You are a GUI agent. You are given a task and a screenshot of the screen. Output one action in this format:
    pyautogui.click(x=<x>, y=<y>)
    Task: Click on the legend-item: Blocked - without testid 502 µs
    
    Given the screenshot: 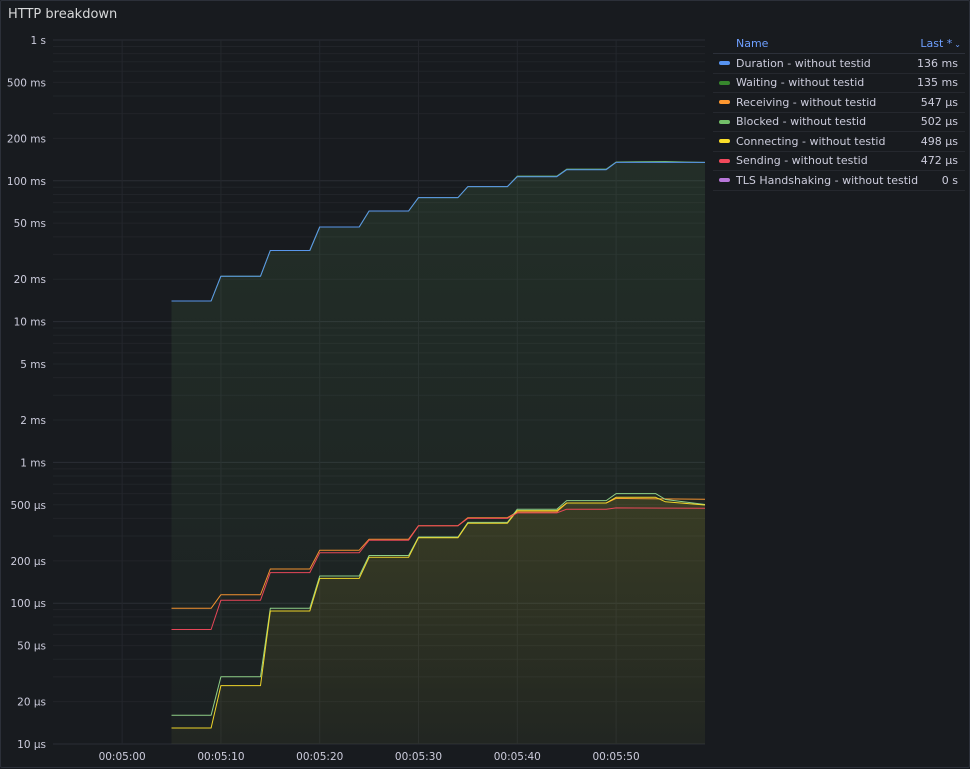 What is the action you would take?
    pyautogui.click(x=839, y=122)
    